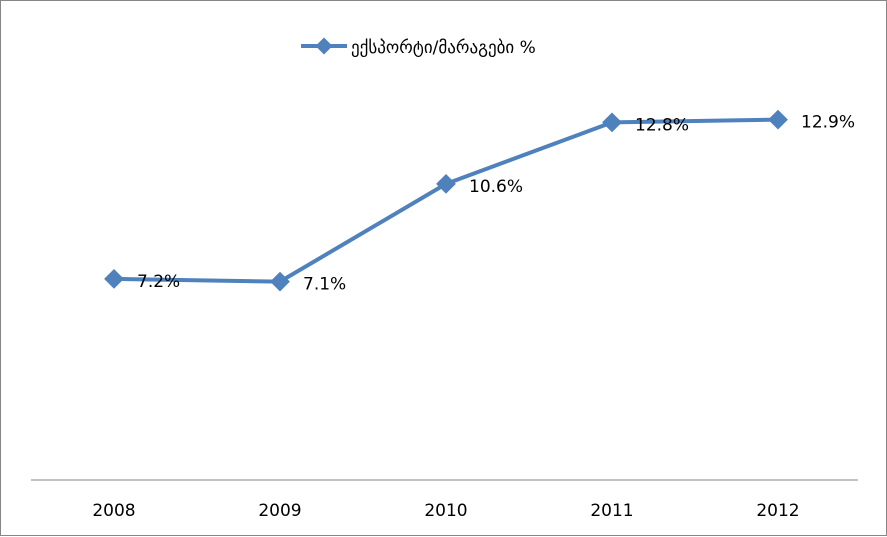 Image resolution: width=887 pixels, height=537 pixels. Describe the element at coordinates (662, 125) in the screenshot. I see `data-label: 12.8%` at that location.